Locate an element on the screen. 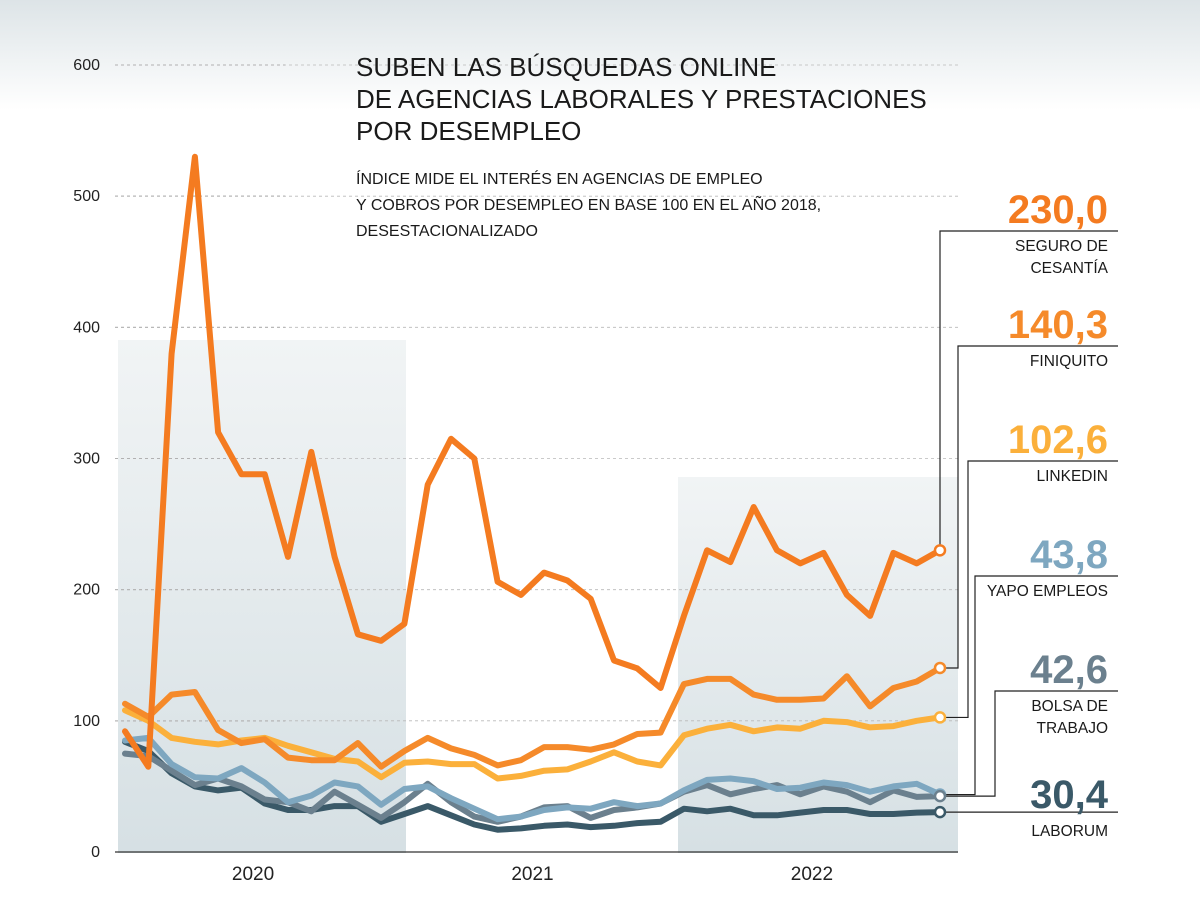 The width and height of the screenshot is (1200, 922). series-name-label: CESANTÍA is located at coordinates (1069, 268).